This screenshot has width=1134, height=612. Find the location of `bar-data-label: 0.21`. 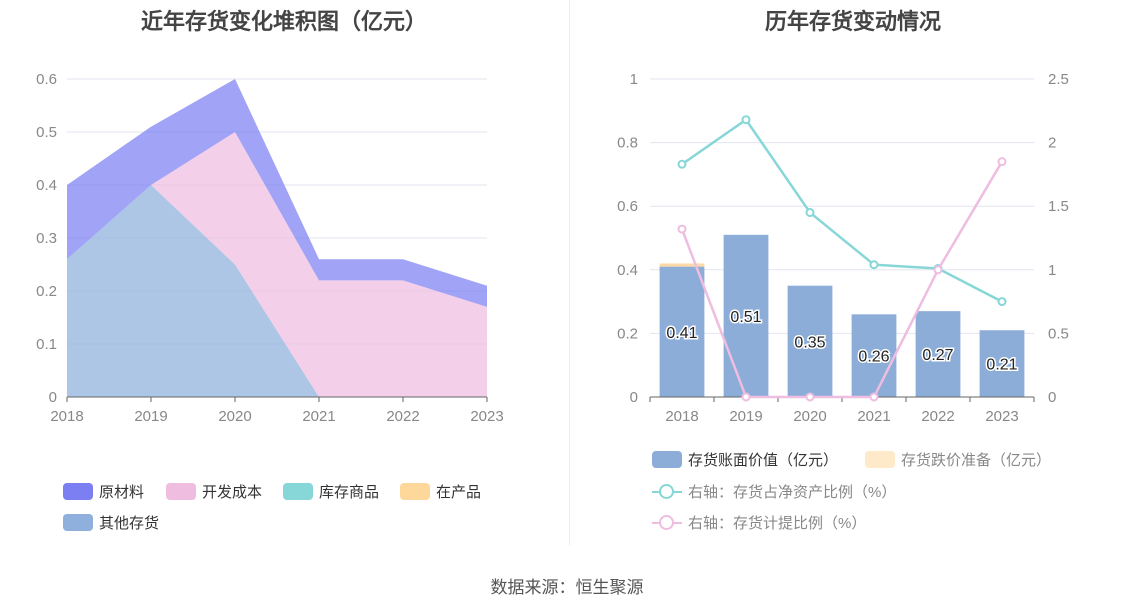

bar-data-label: 0.21 is located at coordinates (1001, 365).